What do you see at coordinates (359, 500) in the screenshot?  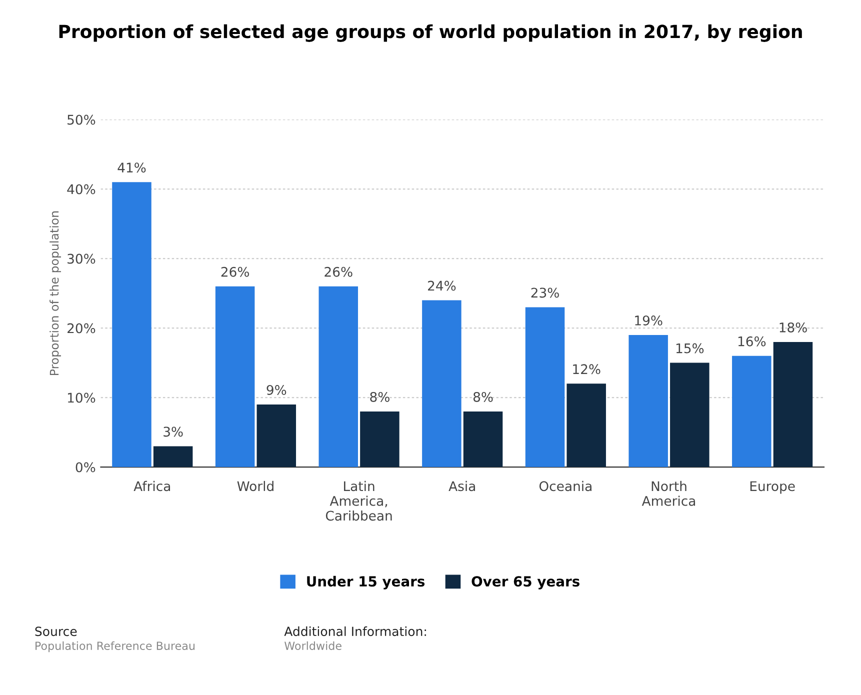 I see `x-tick-label: Latin America, Caribbean` at bounding box center [359, 500].